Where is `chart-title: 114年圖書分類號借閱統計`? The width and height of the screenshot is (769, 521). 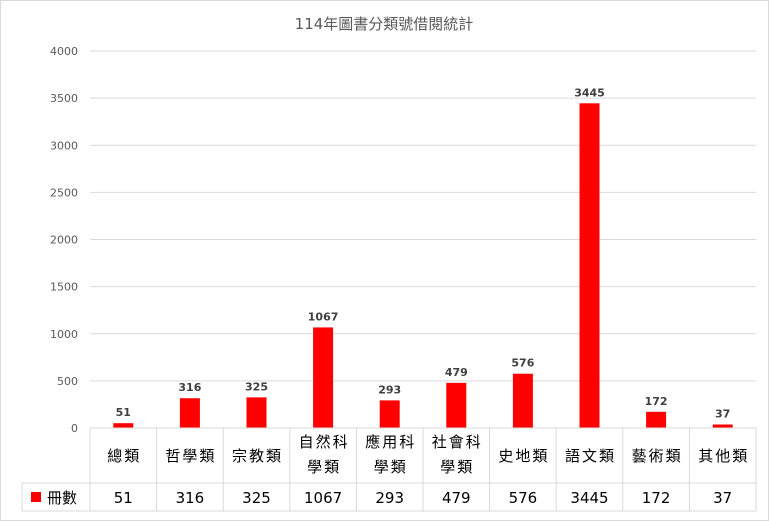
chart-title: 114年圖書分類號借閱統計 is located at coordinates (384, 24).